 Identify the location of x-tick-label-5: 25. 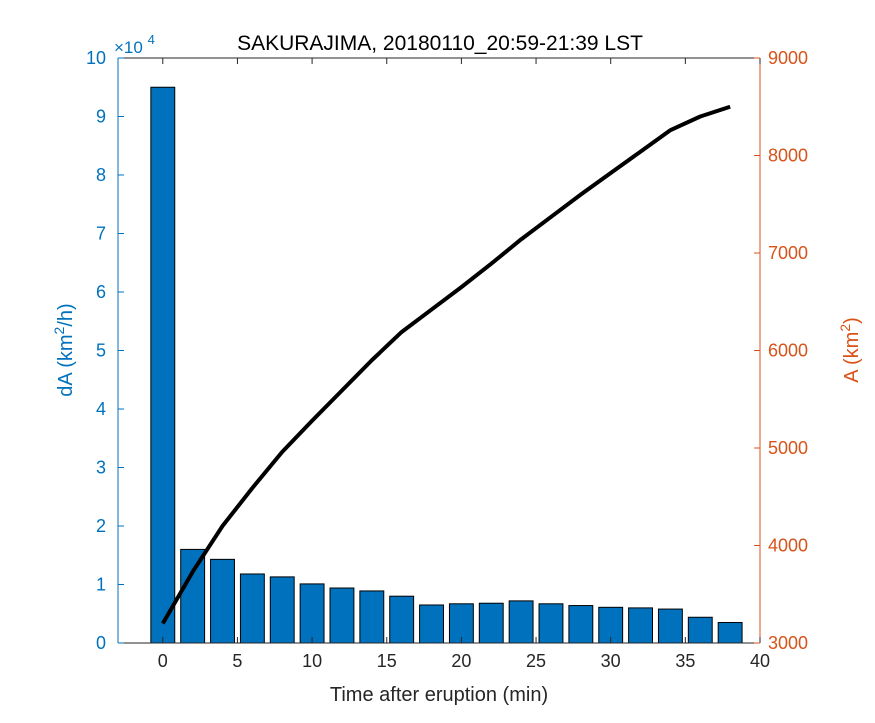
(536, 661).